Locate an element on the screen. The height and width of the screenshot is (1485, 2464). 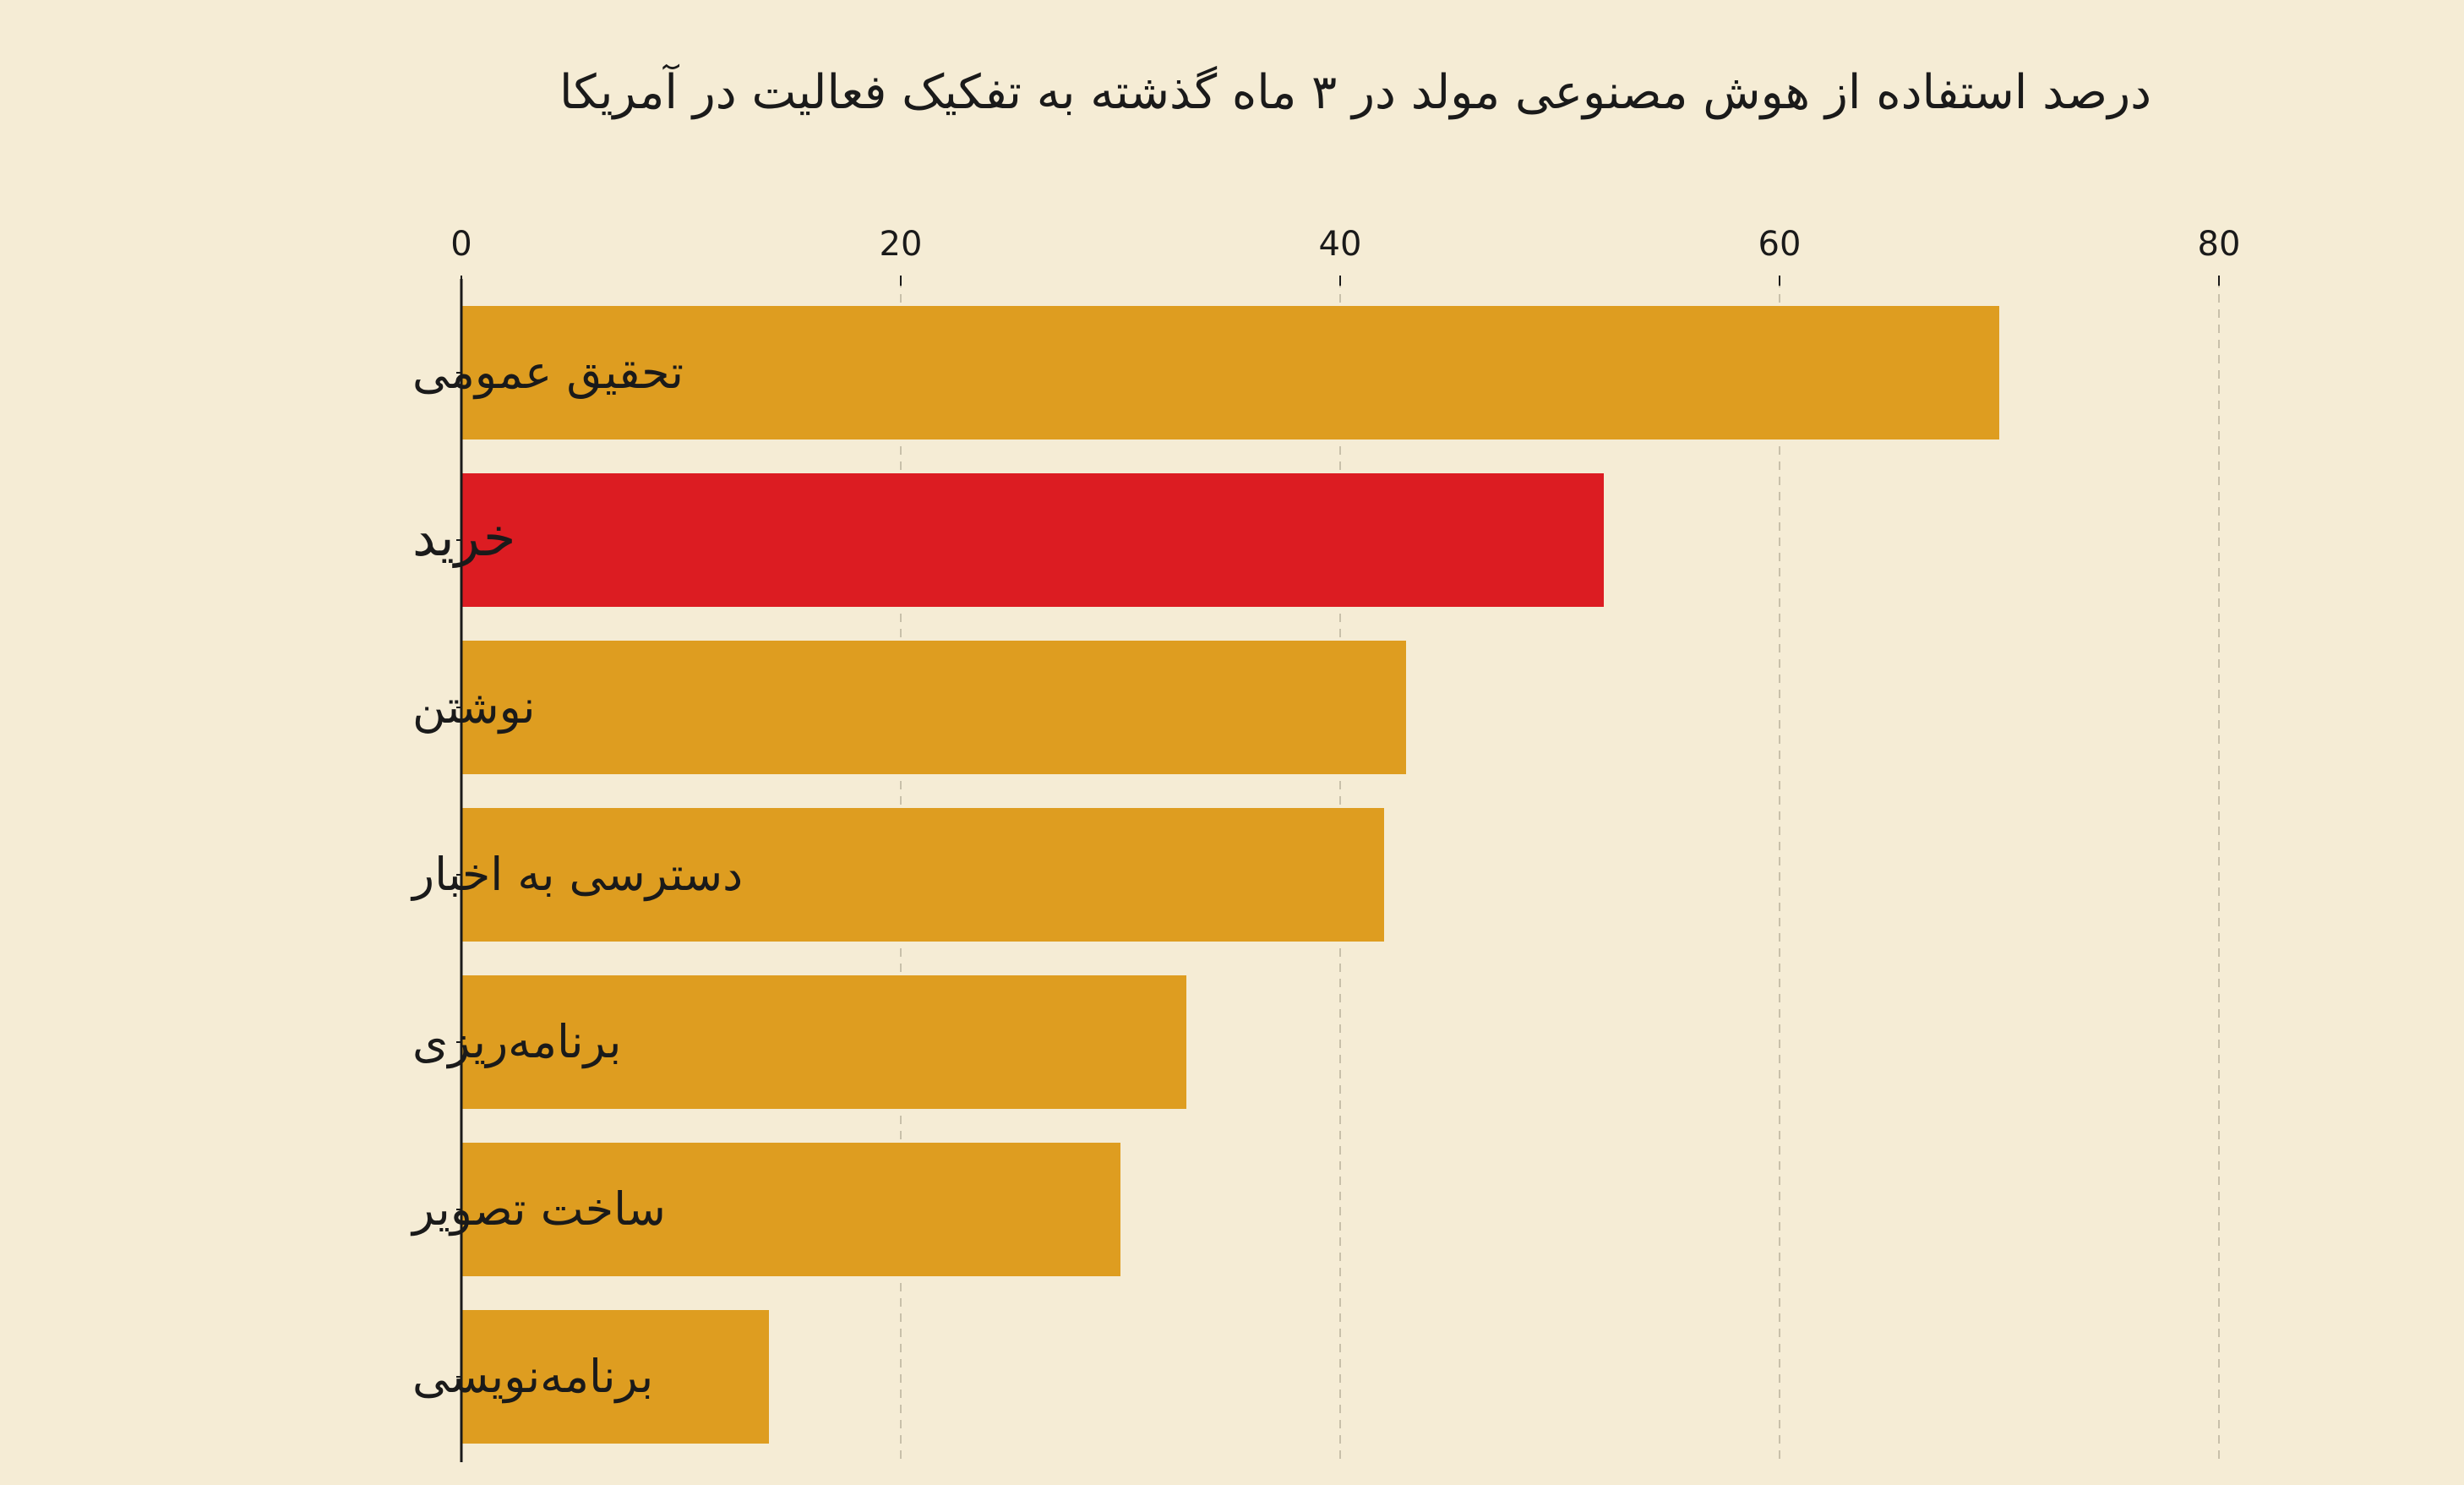
category-label: نوشتن is located at coordinates (474, 707).